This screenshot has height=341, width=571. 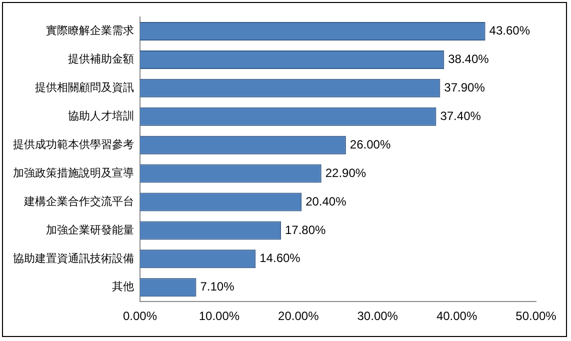 What do you see at coordinates (90, 229) in the screenshot?
I see `y-tick-label: 加強企業研發能量` at bounding box center [90, 229].